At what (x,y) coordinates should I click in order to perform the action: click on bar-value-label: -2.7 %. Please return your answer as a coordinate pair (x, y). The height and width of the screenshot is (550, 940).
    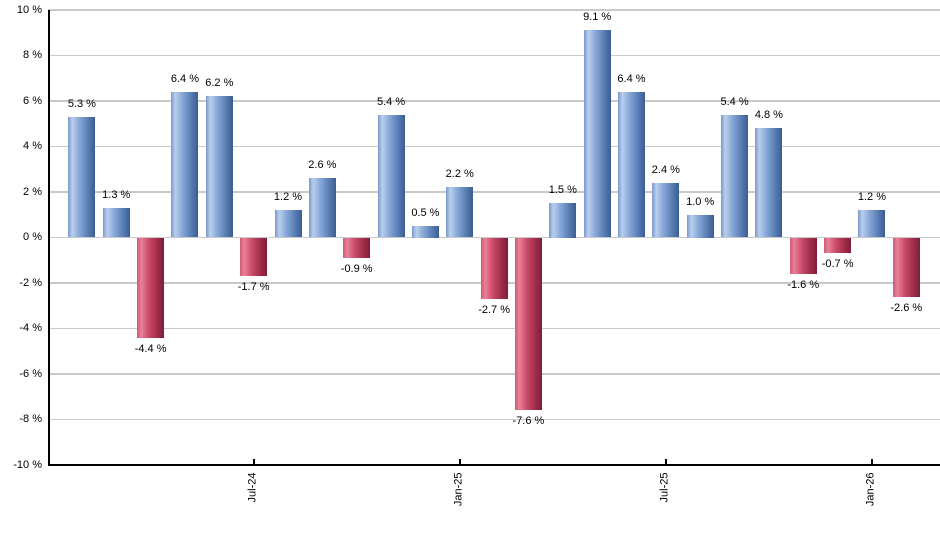
    Looking at the image, I should click on (494, 309).